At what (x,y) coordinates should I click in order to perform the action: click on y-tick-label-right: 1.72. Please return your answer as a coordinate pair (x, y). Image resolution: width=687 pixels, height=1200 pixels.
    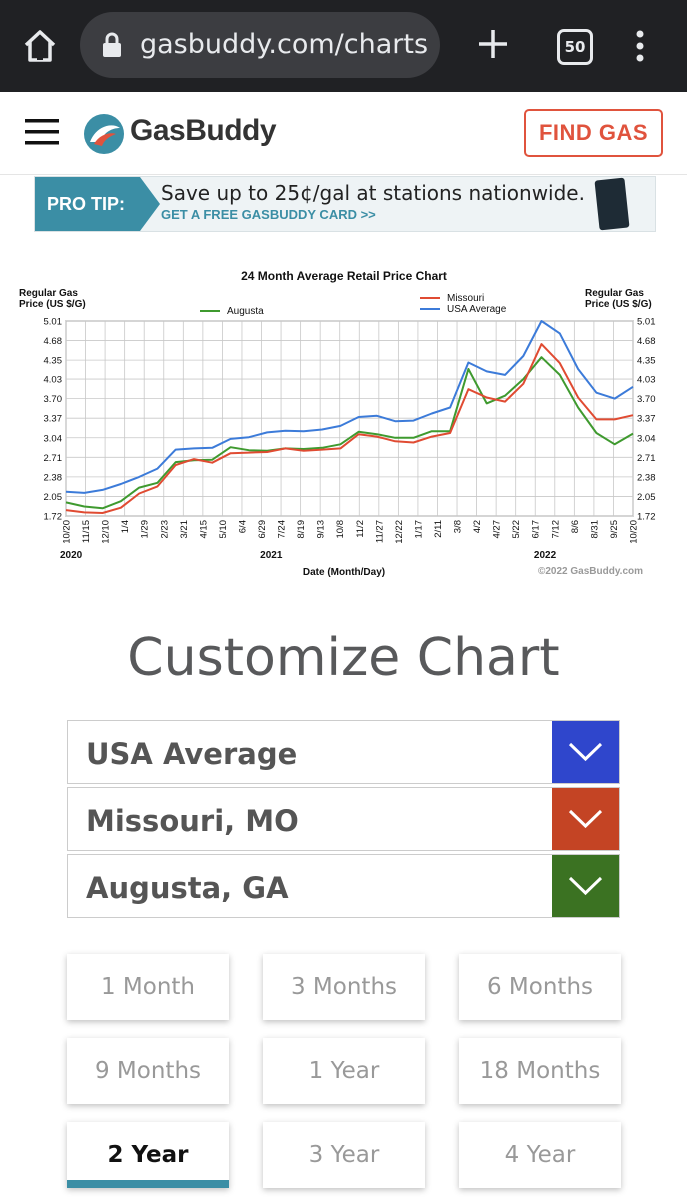
    Looking at the image, I should click on (646, 517).